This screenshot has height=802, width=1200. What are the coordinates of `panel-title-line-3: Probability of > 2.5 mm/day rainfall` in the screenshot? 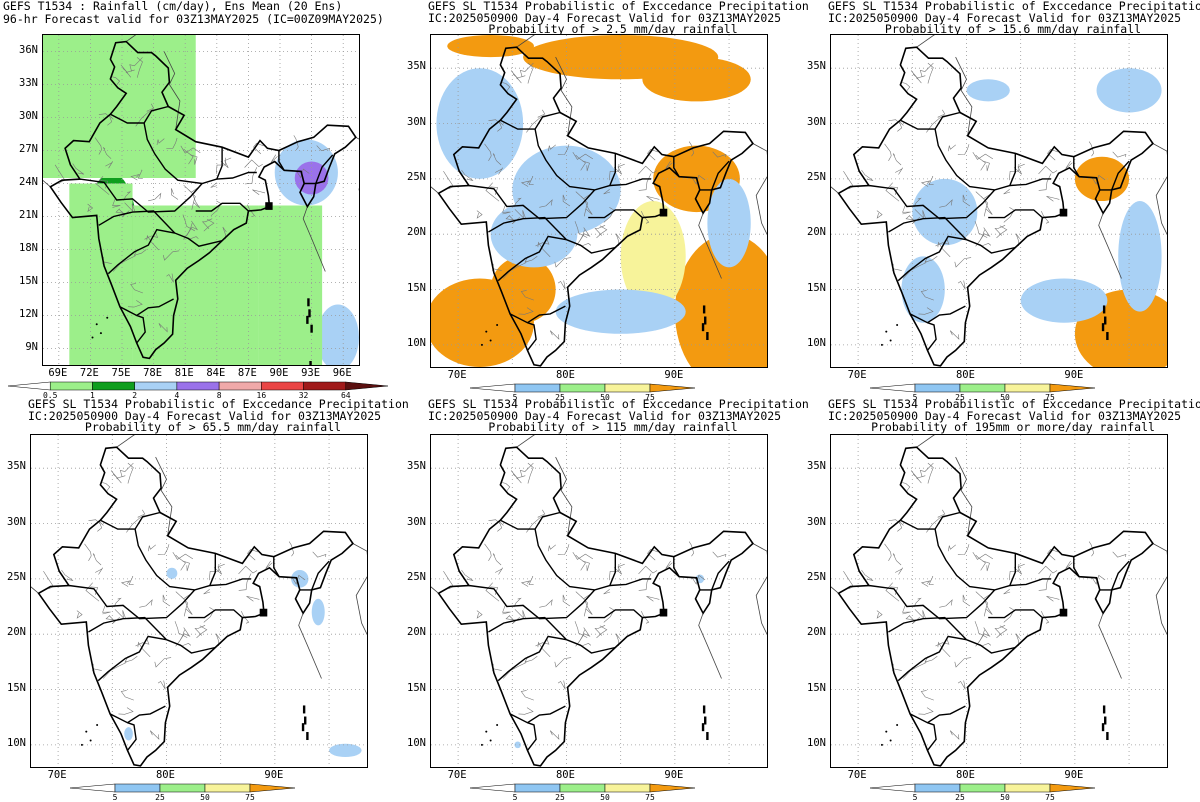 It's located at (613, 29).